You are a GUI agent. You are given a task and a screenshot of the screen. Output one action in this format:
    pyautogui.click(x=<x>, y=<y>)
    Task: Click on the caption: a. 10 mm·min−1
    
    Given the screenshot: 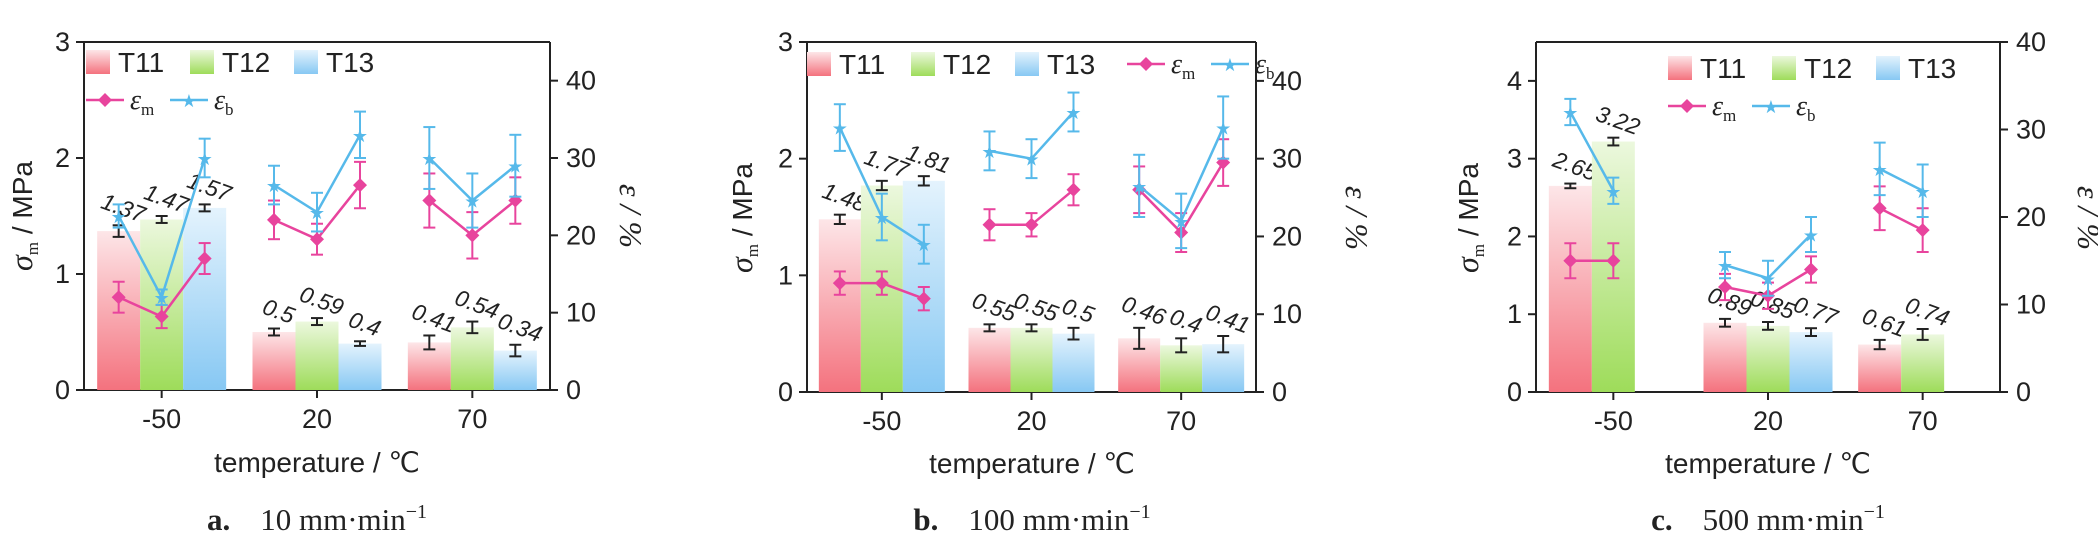 What is the action you would take?
    pyautogui.click(x=317, y=519)
    